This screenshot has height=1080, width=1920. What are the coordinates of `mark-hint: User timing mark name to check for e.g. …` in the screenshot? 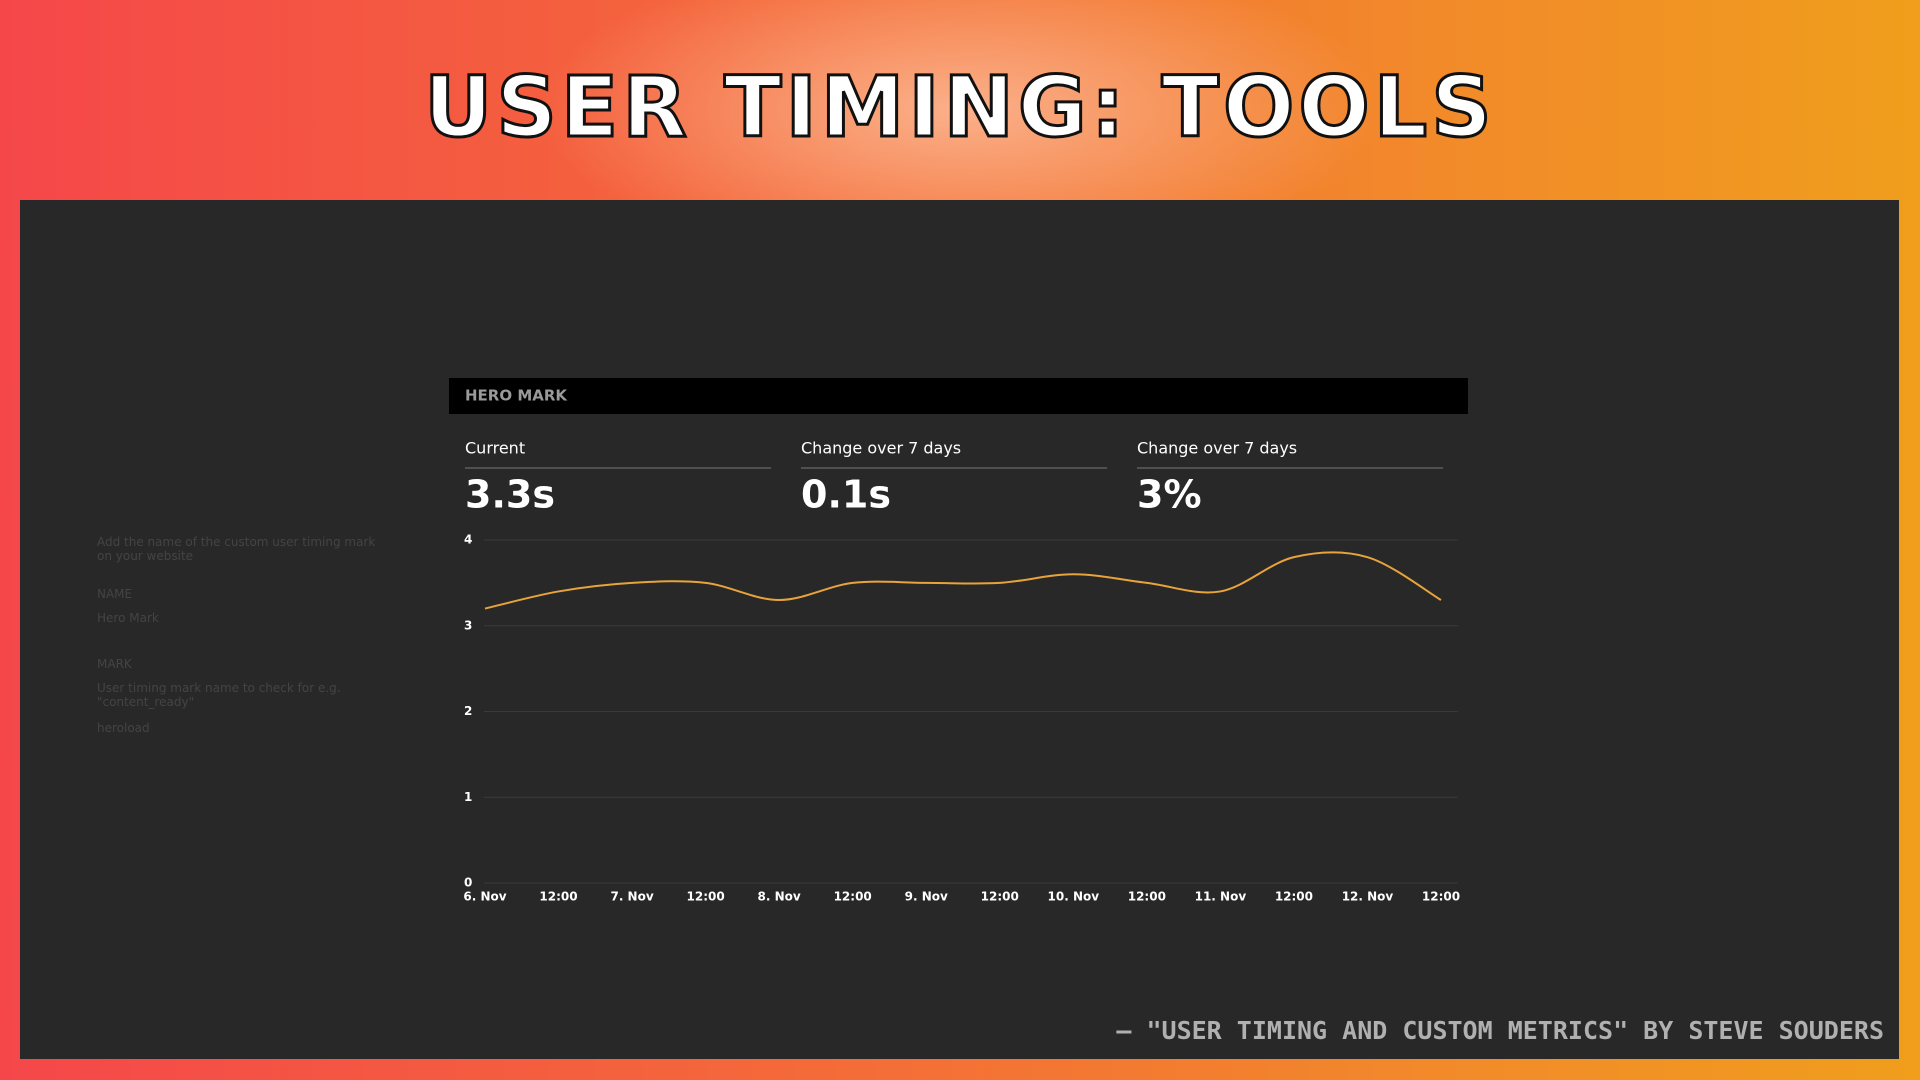 It's located at (219, 695).